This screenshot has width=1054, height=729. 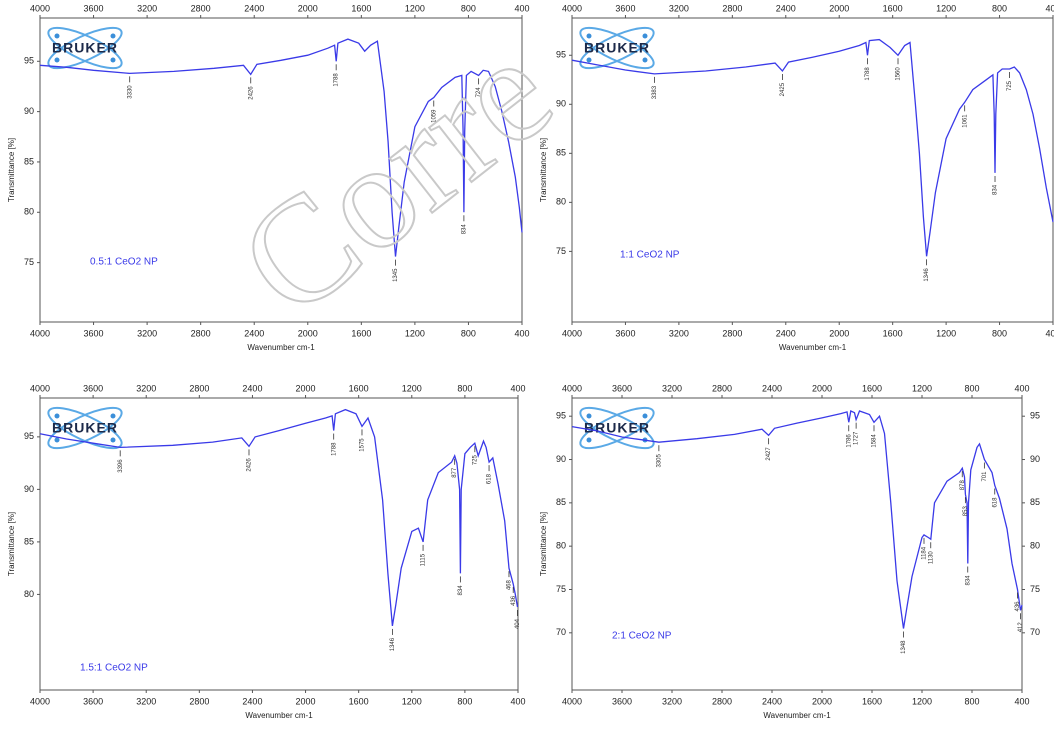 What do you see at coordinates (963, 485) in the screenshot?
I see `peak-label: 878` at bounding box center [963, 485].